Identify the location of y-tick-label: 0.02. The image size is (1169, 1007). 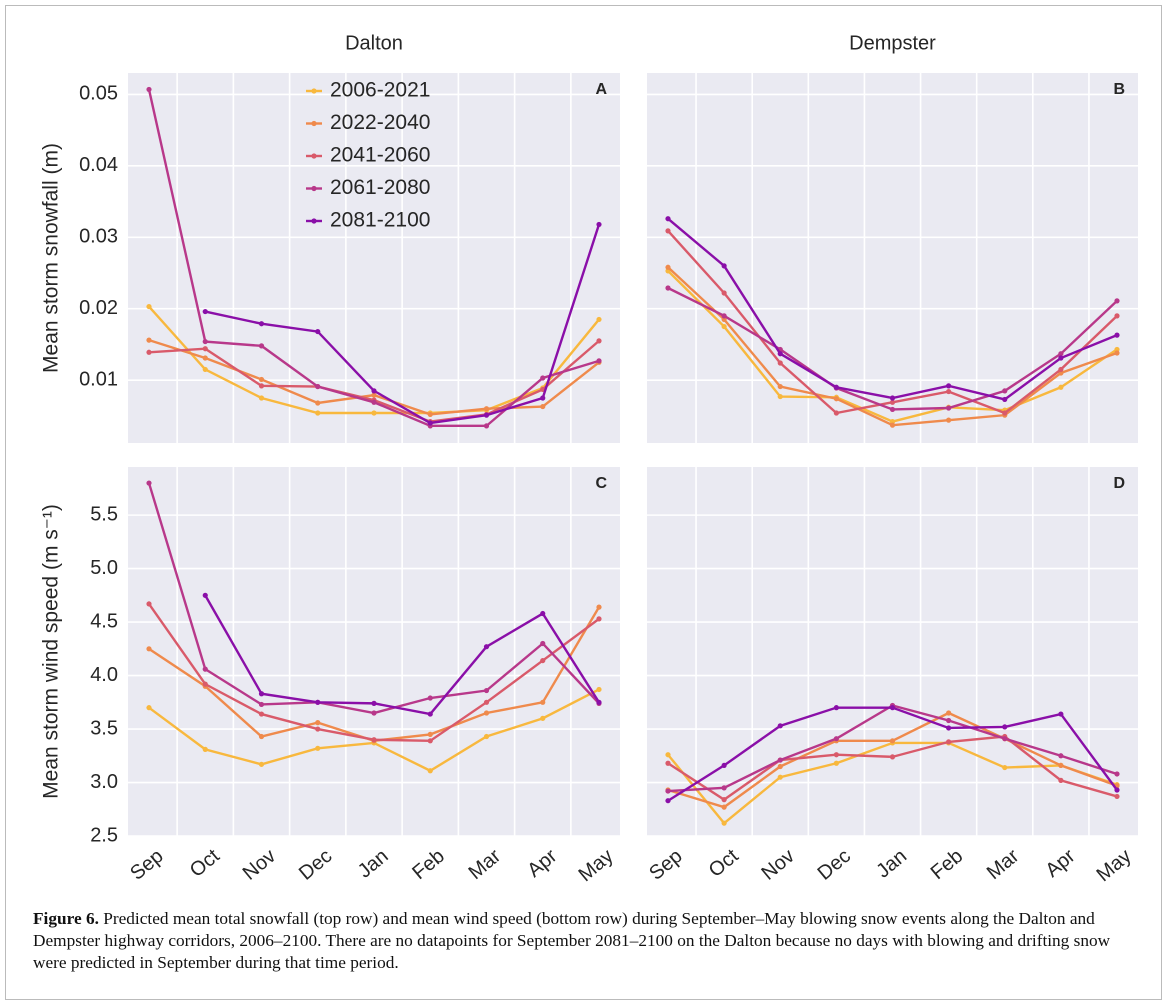
(98, 308).